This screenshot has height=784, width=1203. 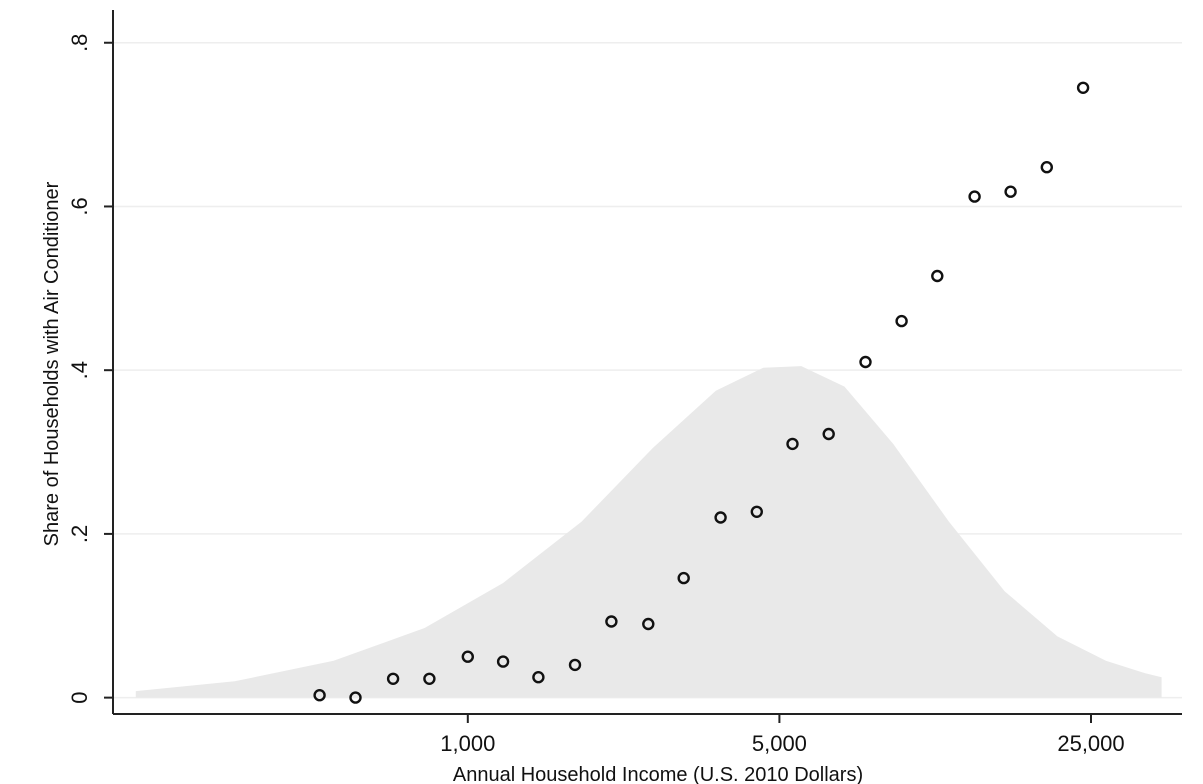 What do you see at coordinates (779, 743) in the screenshot?
I see `x-tick-label: 5,000` at bounding box center [779, 743].